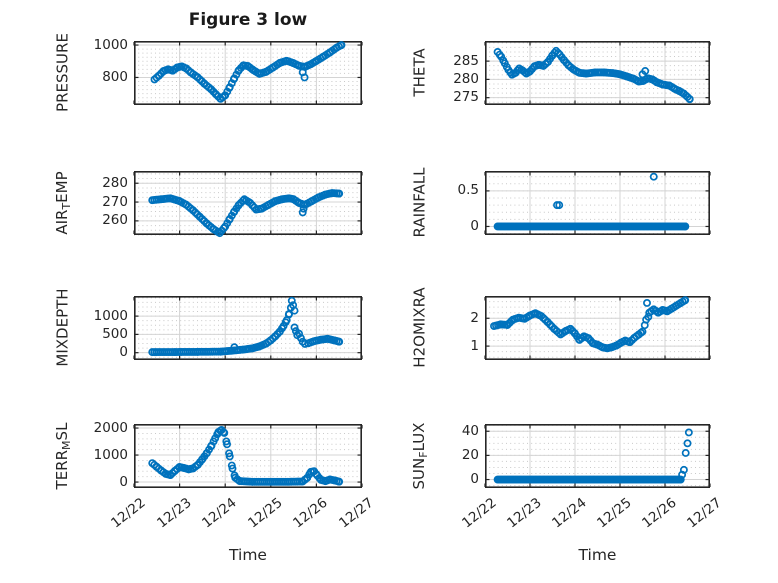 This screenshot has width=778, height=583. I want to click on ytick-label-terr_msl: 1000, so click(110, 454).